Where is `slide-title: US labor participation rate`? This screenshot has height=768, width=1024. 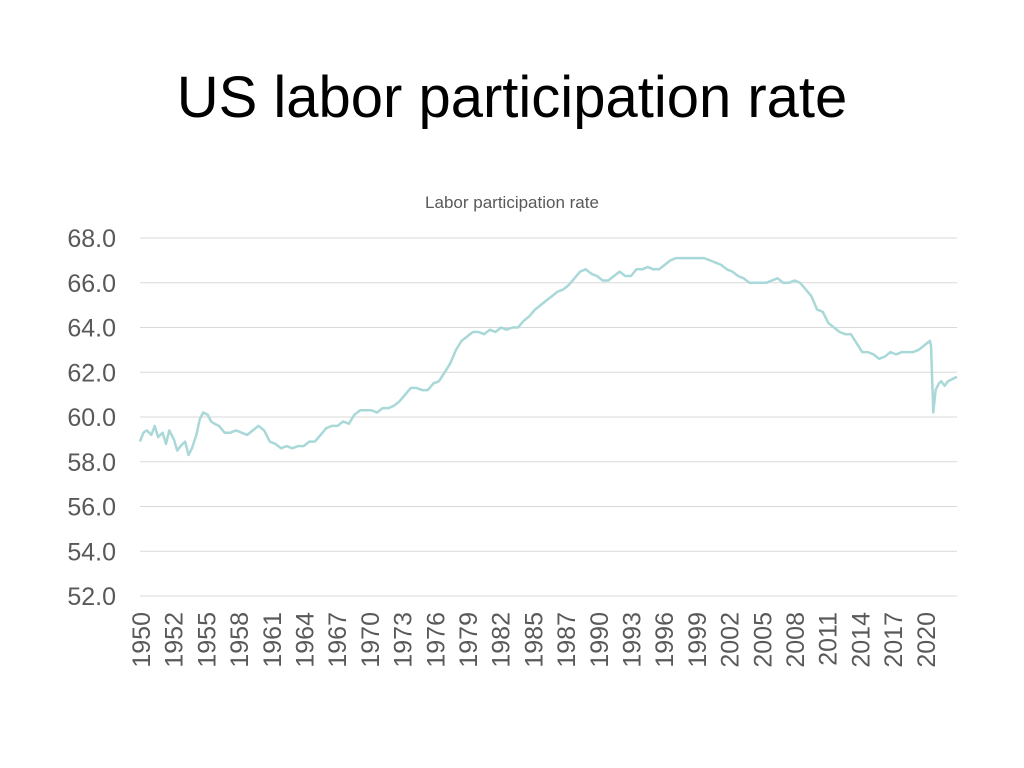
slide-title: US labor participation rate is located at coordinates (512, 97).